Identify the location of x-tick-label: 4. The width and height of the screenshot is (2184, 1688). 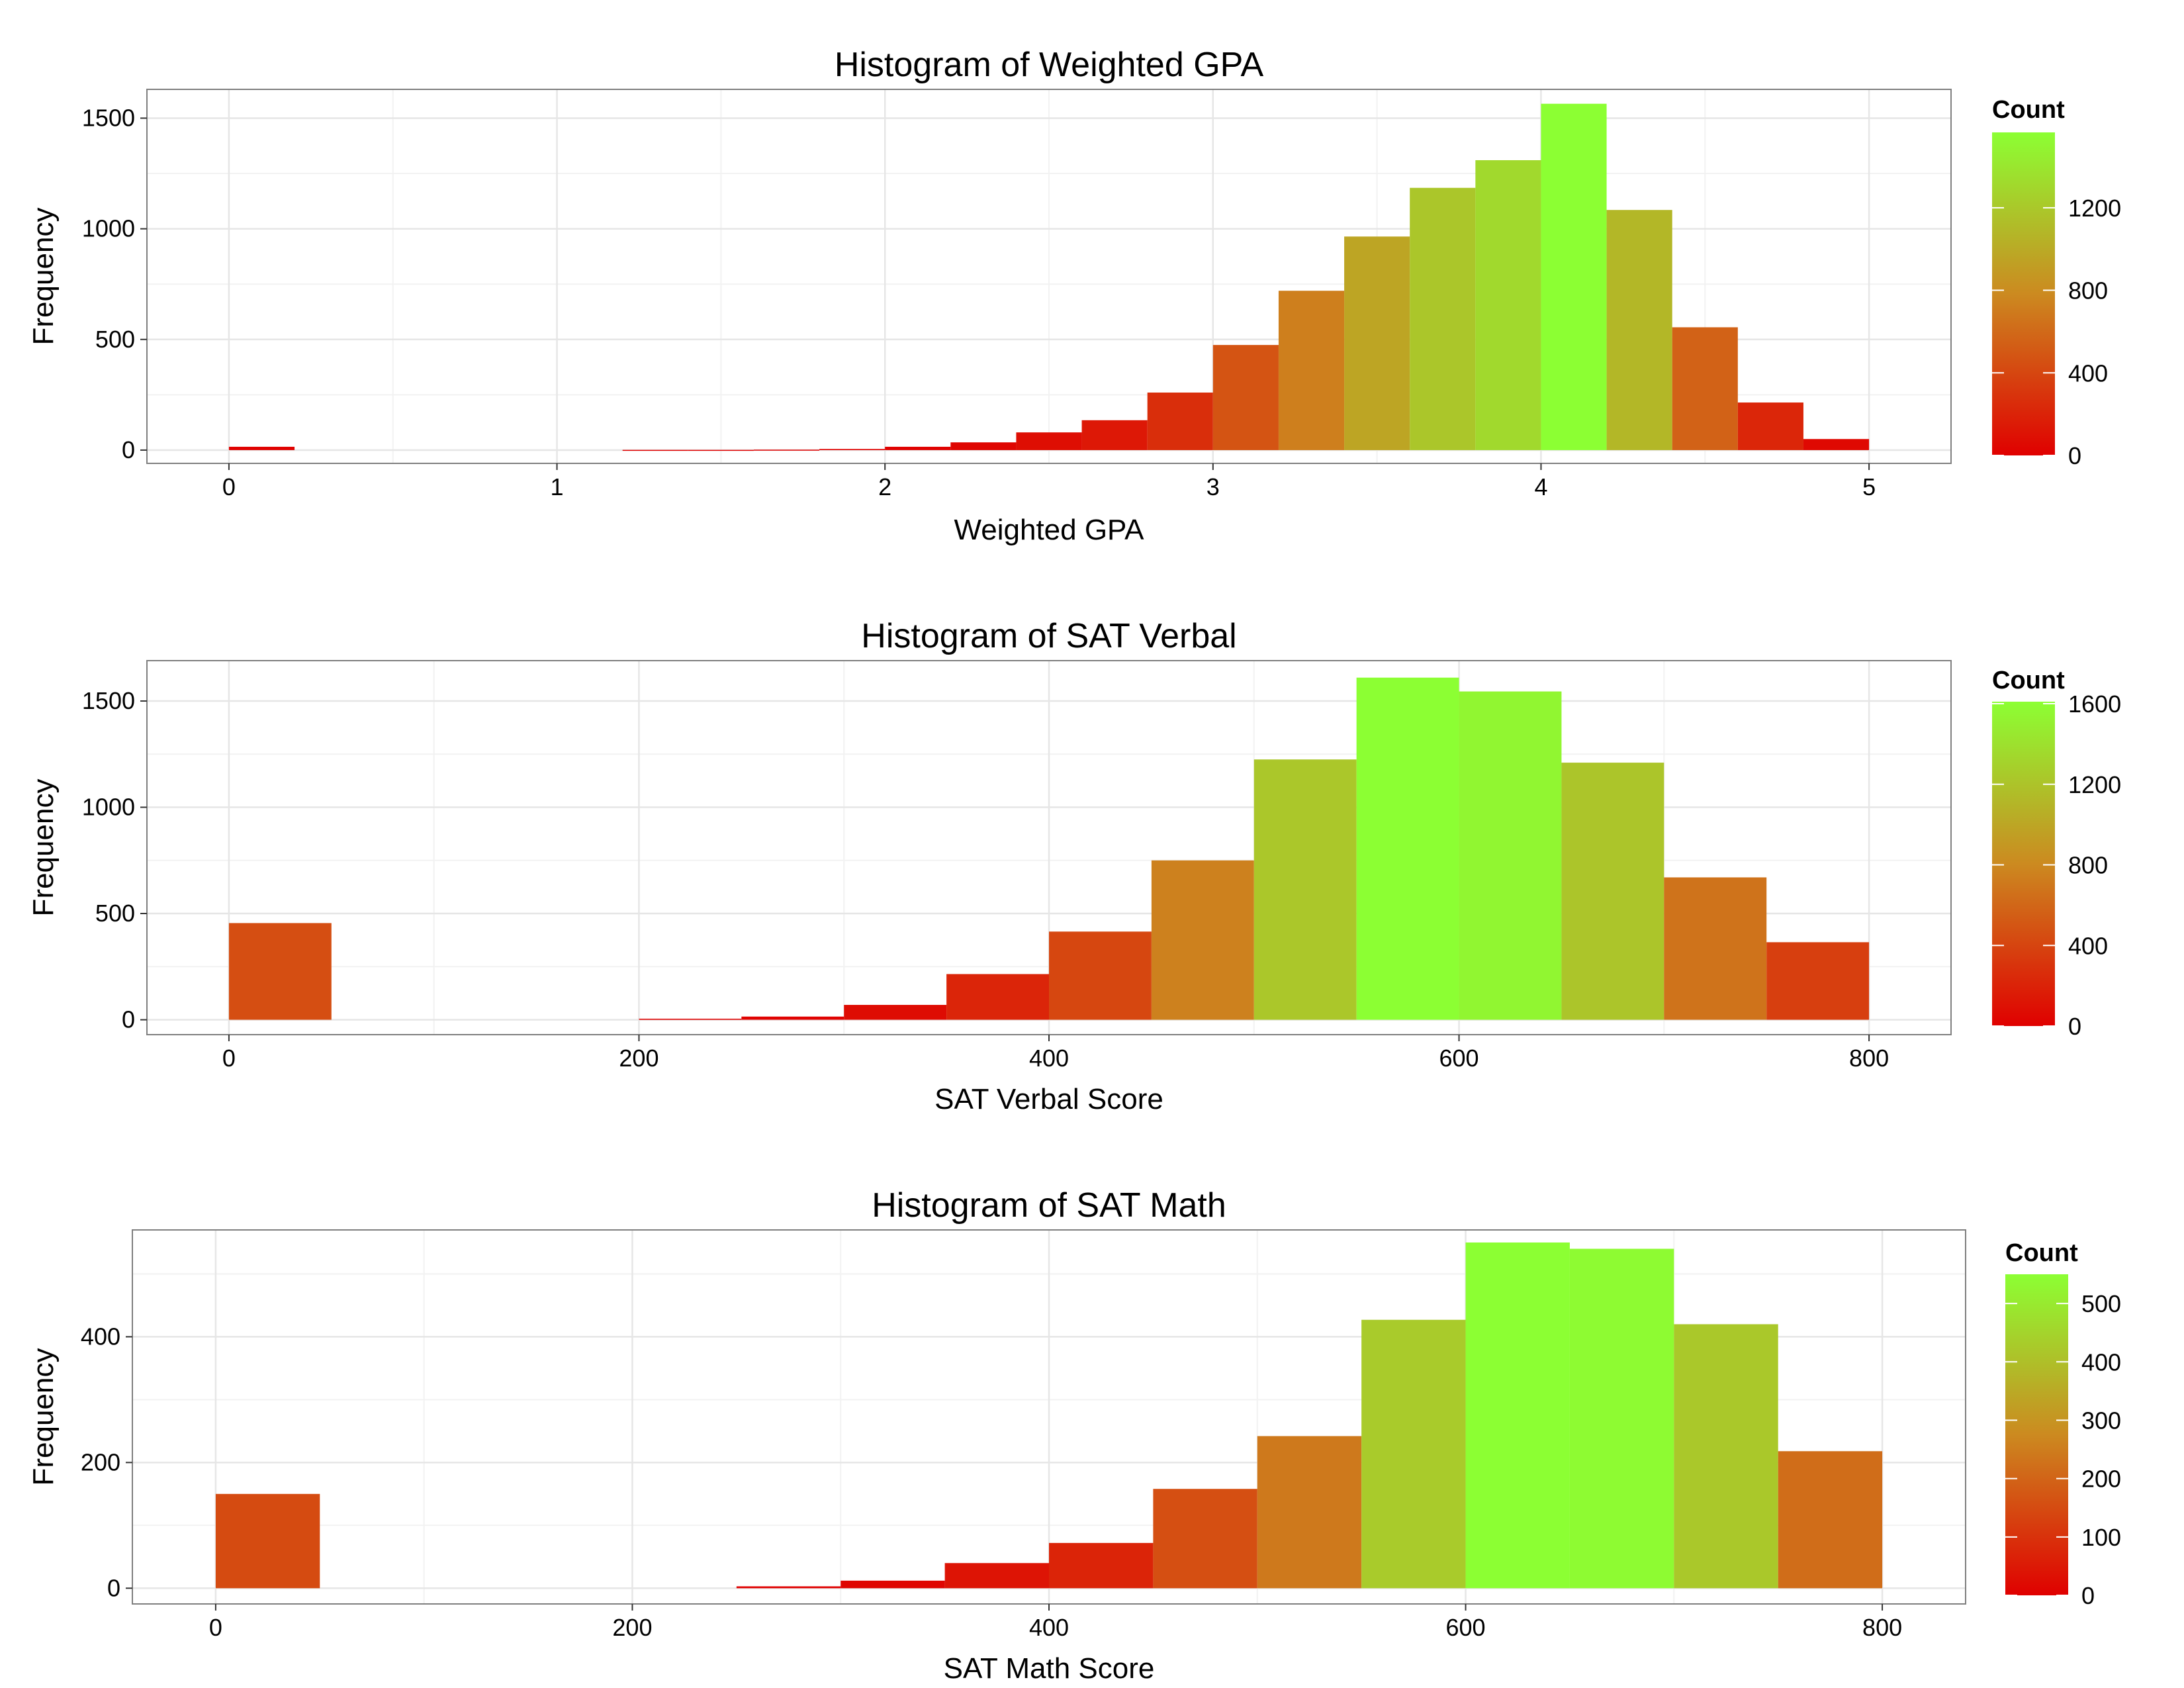
(1541, 486).